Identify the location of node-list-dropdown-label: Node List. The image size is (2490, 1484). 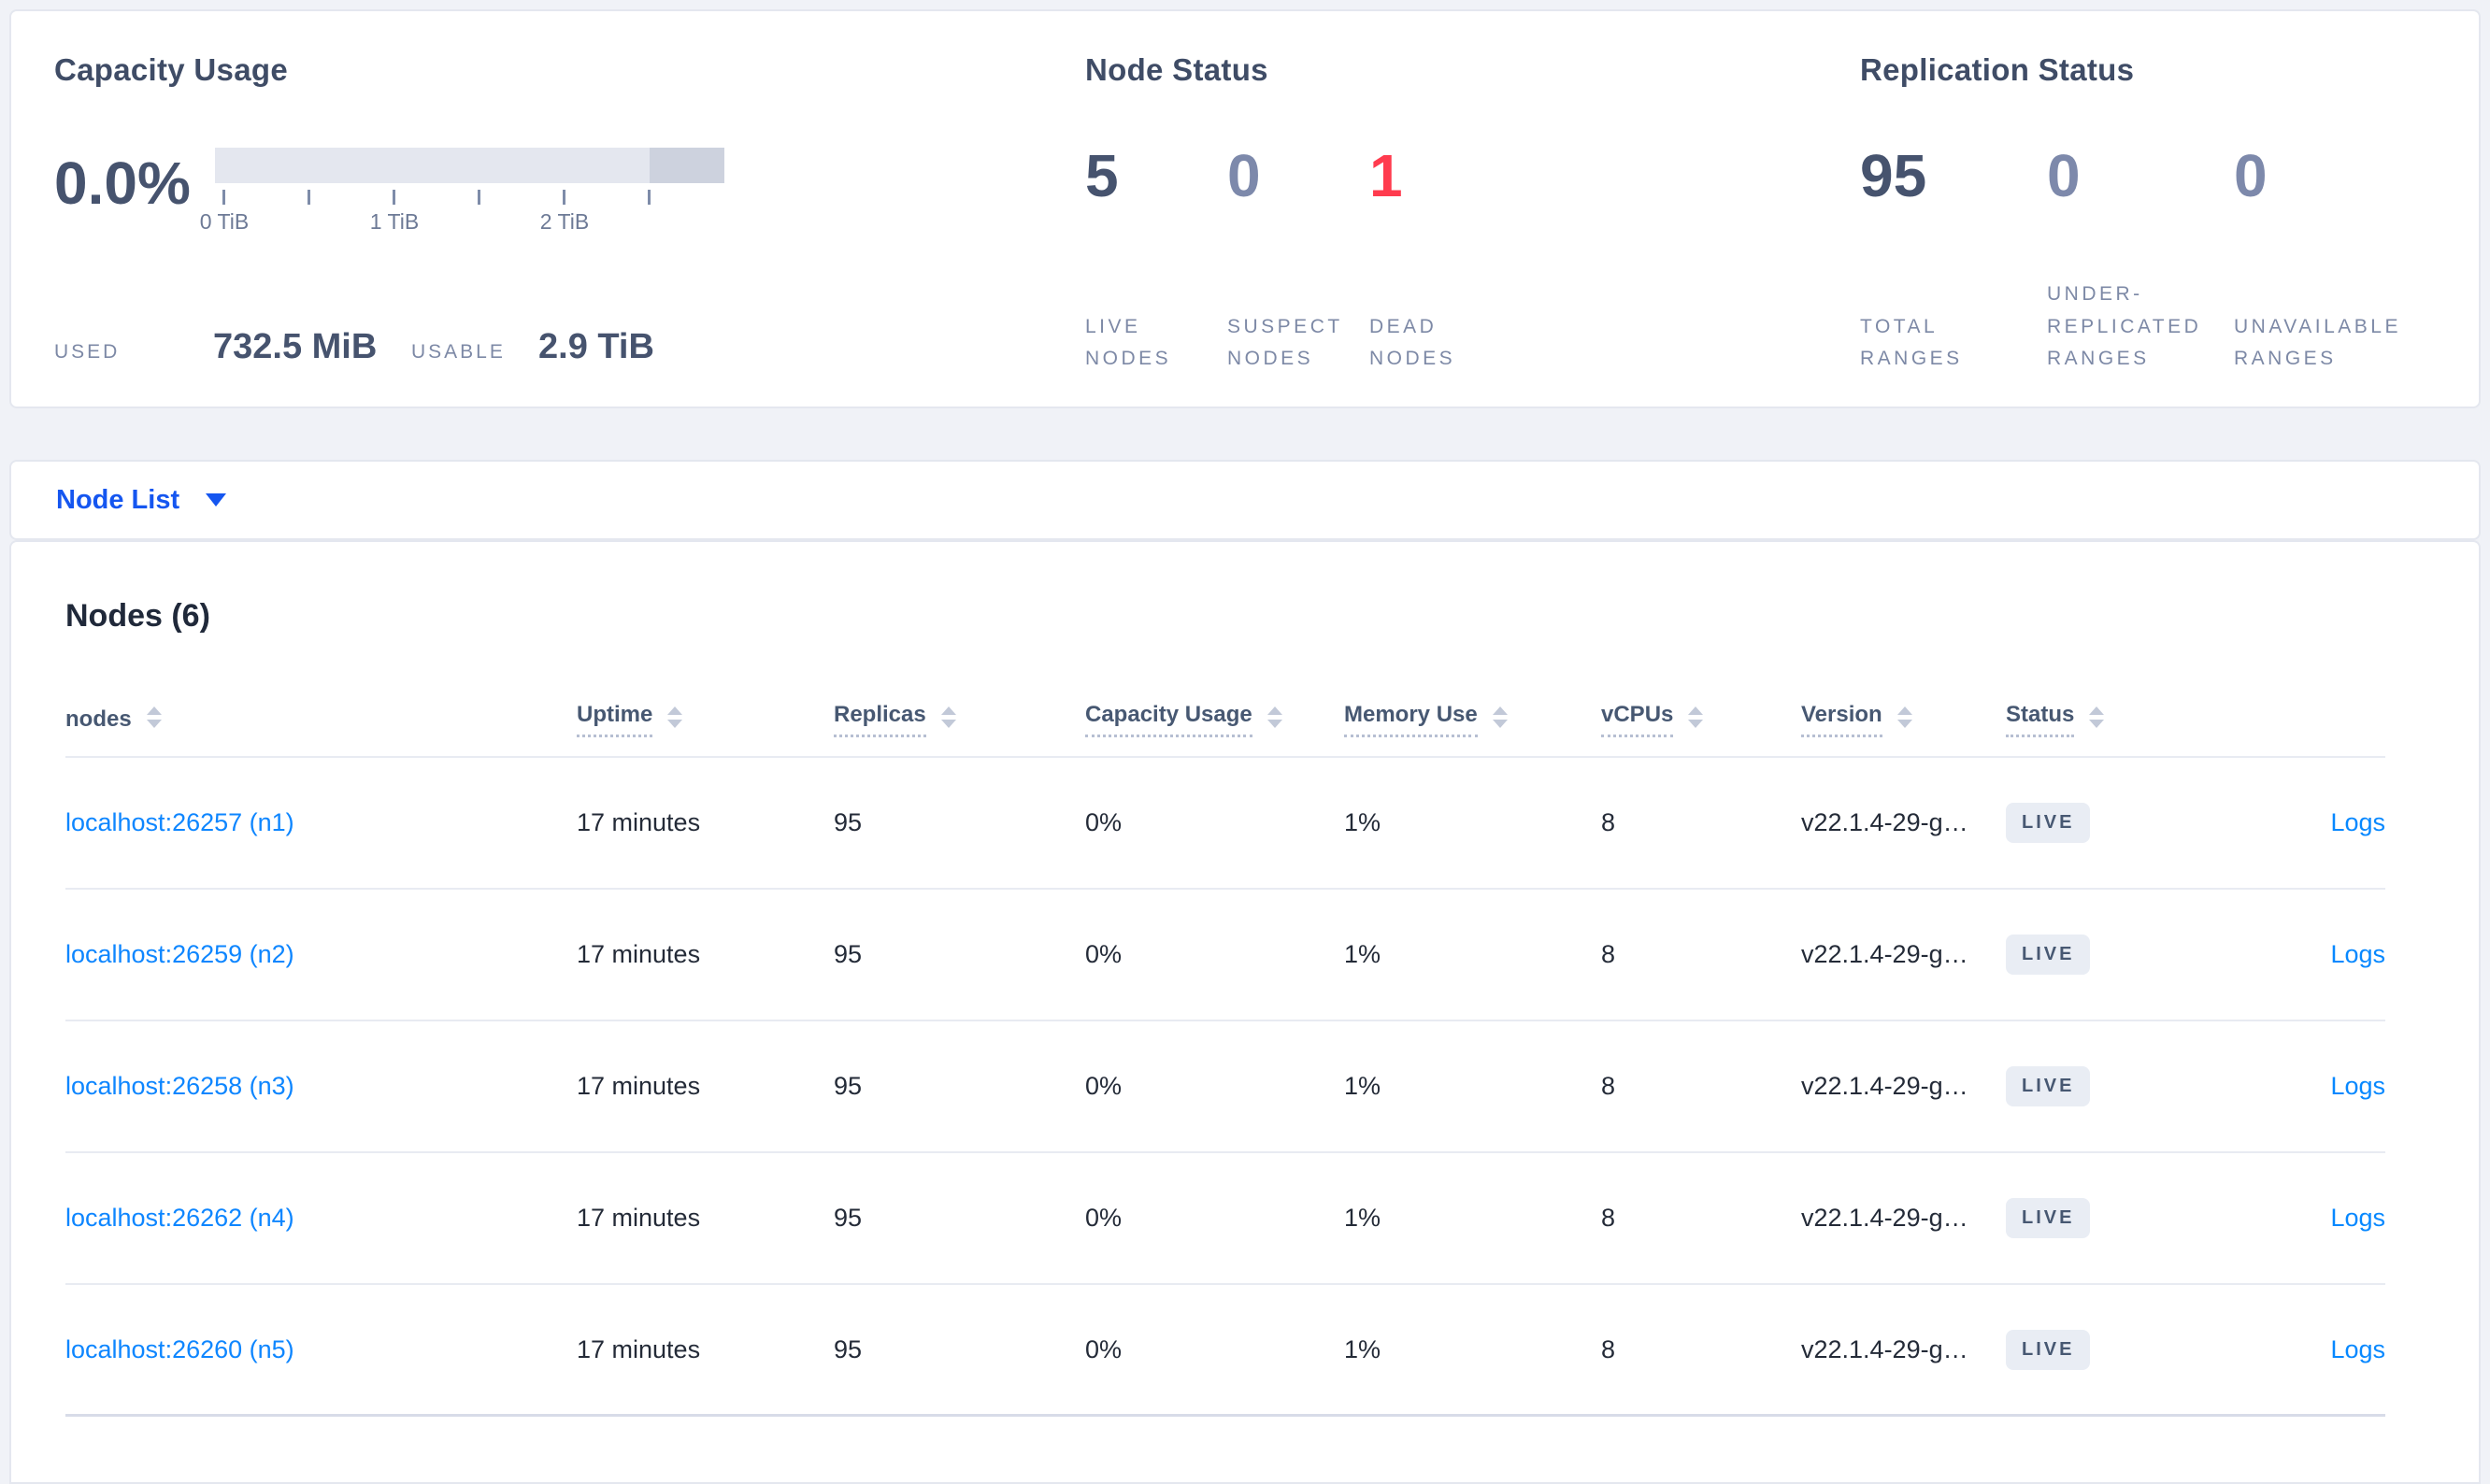
(118, 499).